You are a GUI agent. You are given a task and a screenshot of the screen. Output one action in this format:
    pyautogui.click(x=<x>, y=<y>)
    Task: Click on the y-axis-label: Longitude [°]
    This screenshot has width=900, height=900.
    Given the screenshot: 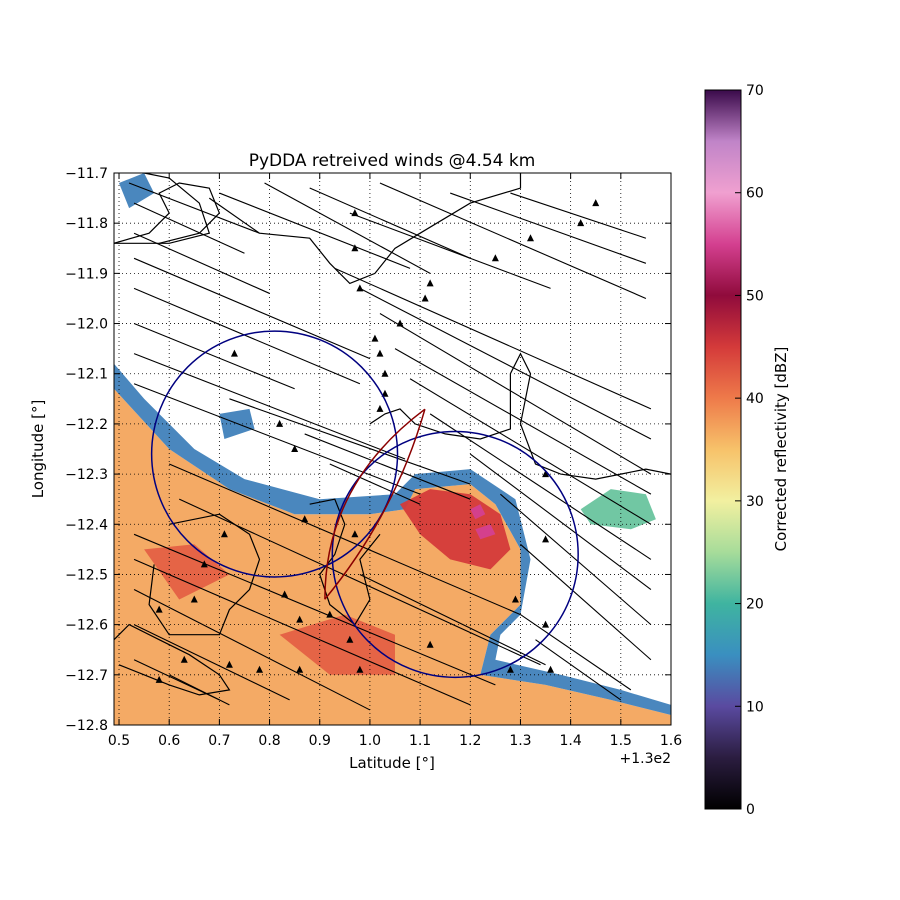 What is the action you would take?
    pyautogui.click(x=38, y=449)
    